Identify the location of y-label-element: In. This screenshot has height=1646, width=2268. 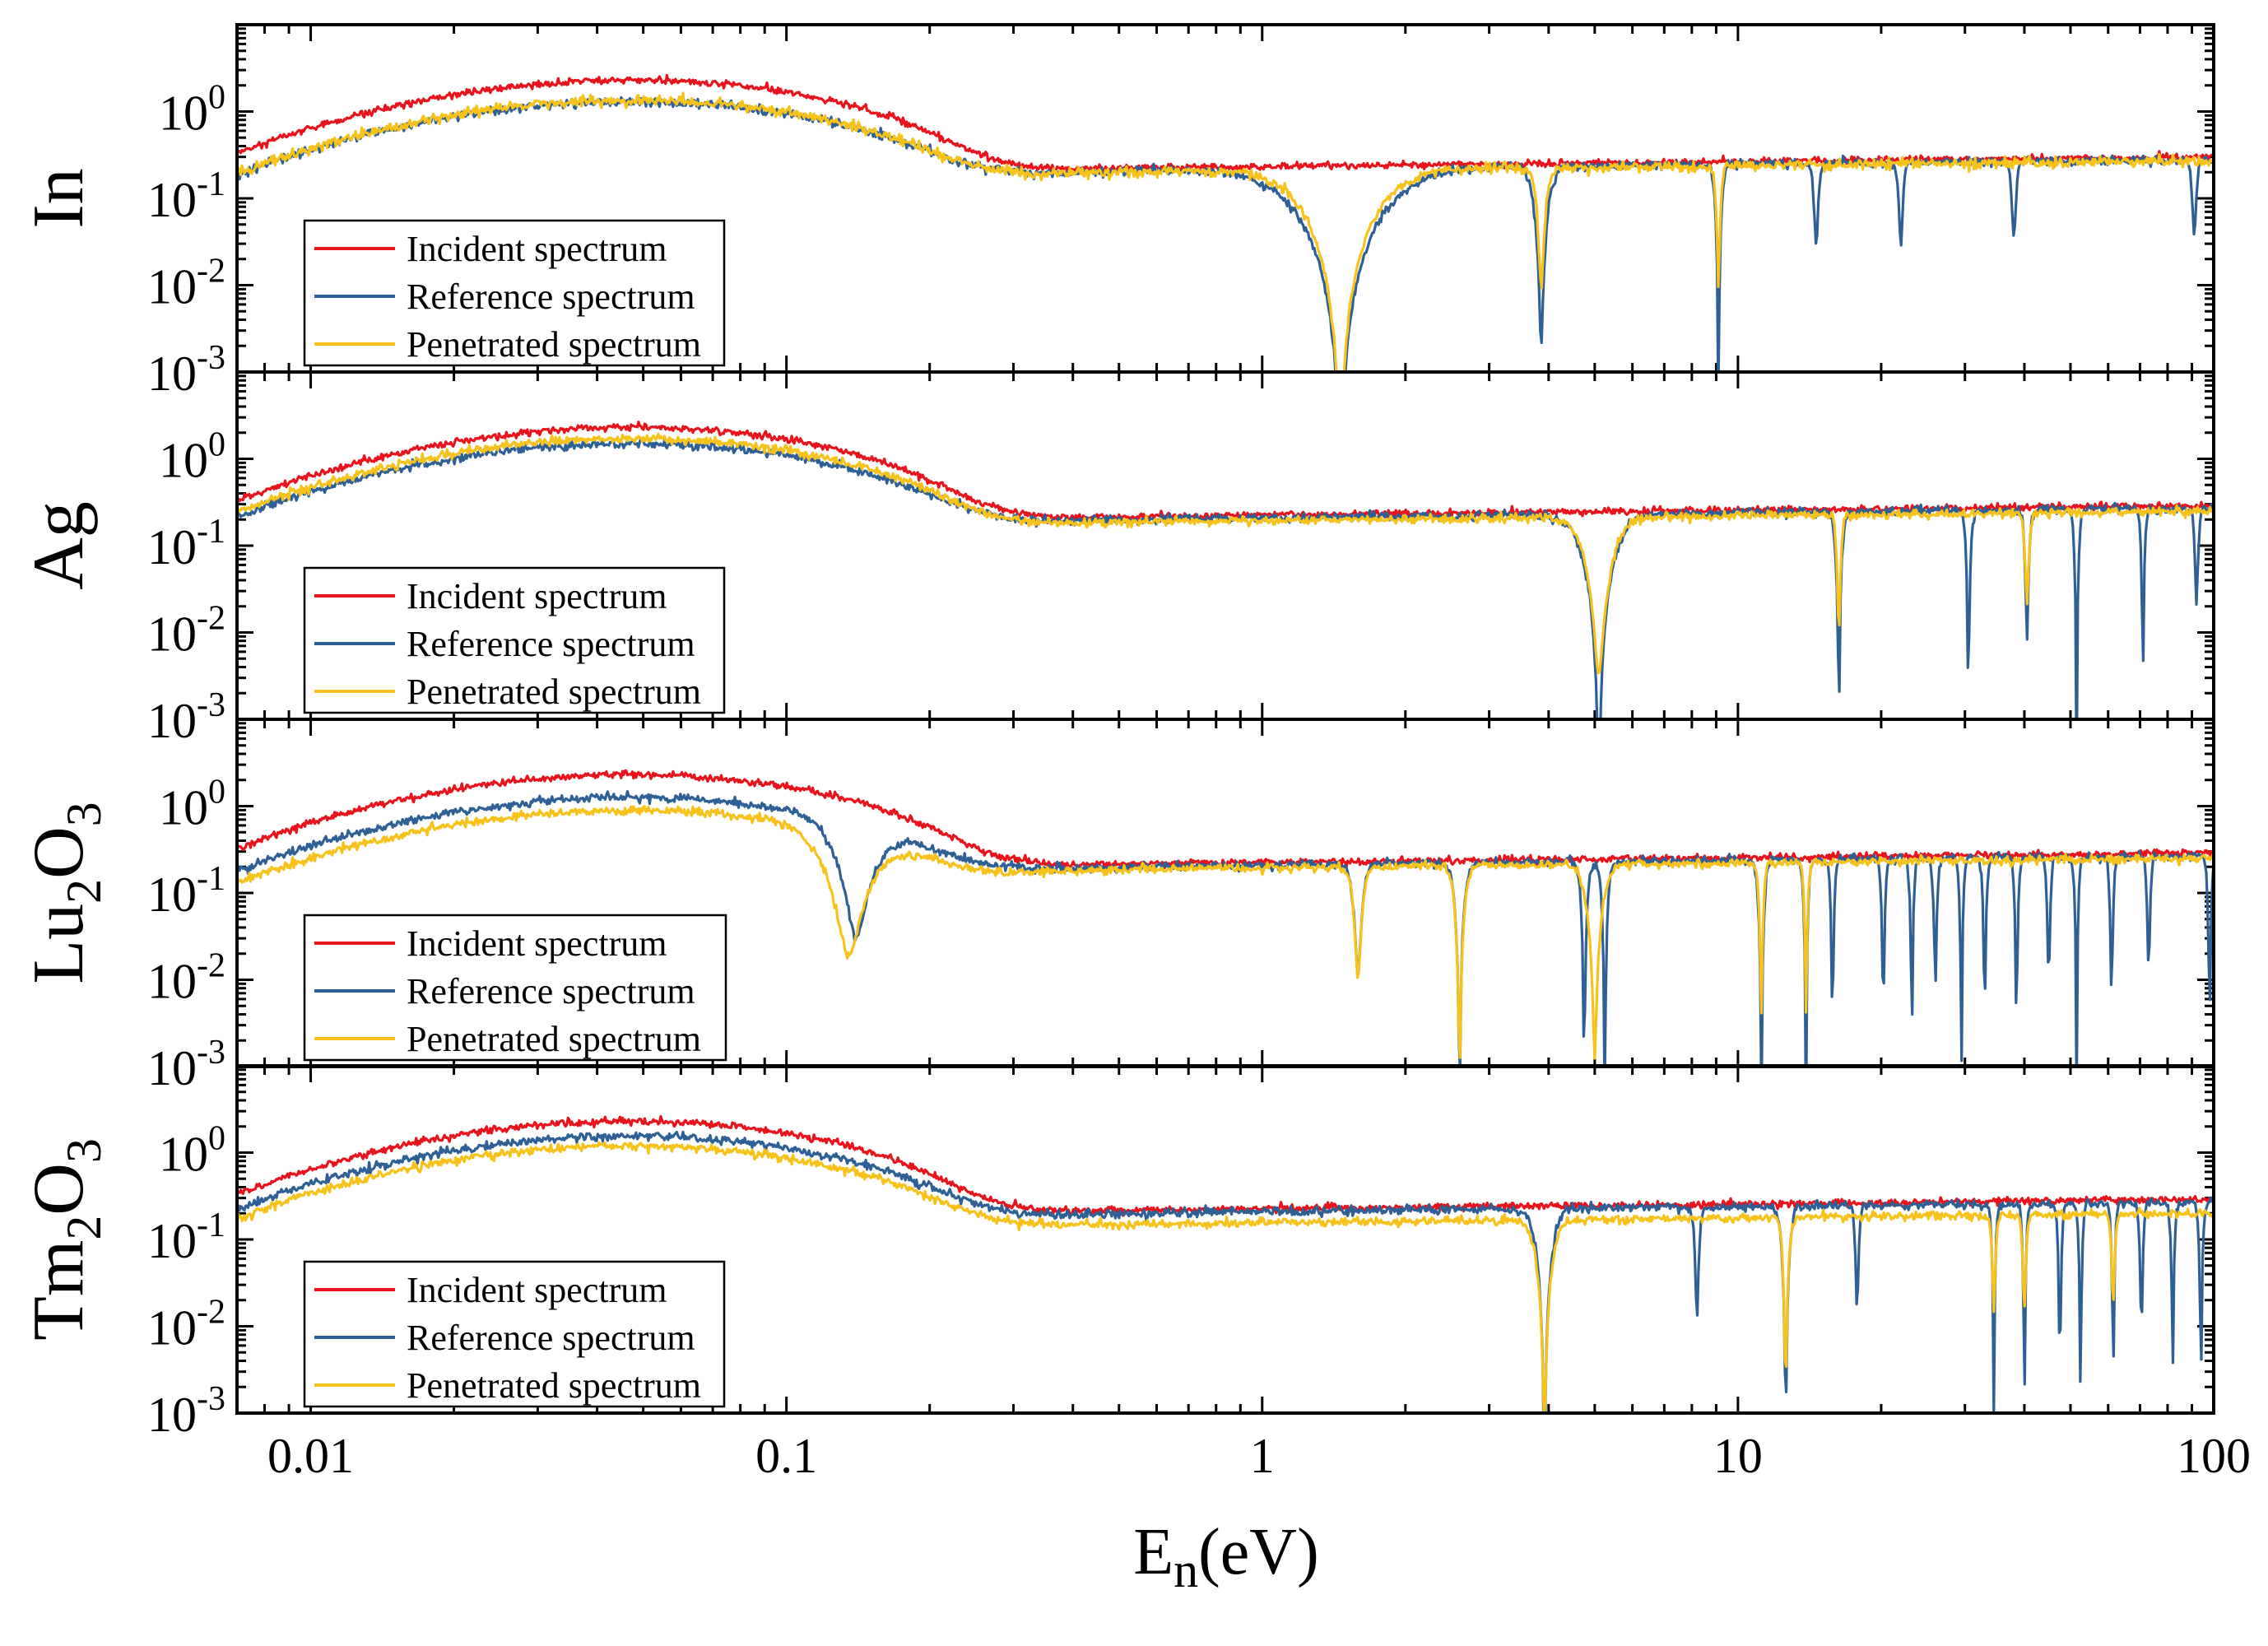
(59, 198).